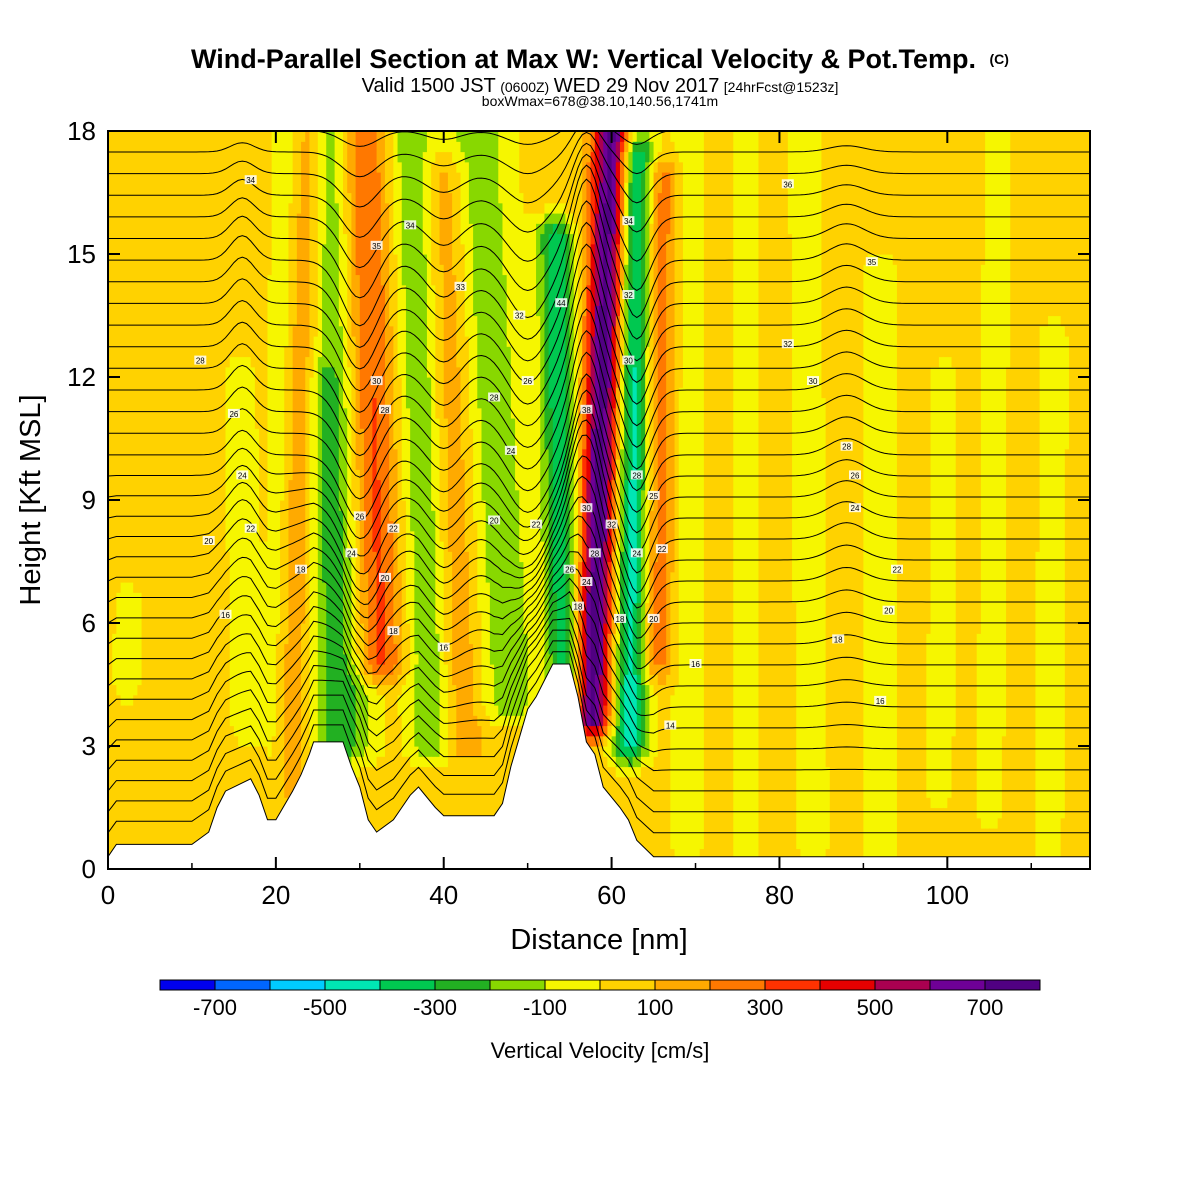 This screenshot has width=1200, height=1200. I want to click on colorbar-tick-label: 500, so click(875, 1007).